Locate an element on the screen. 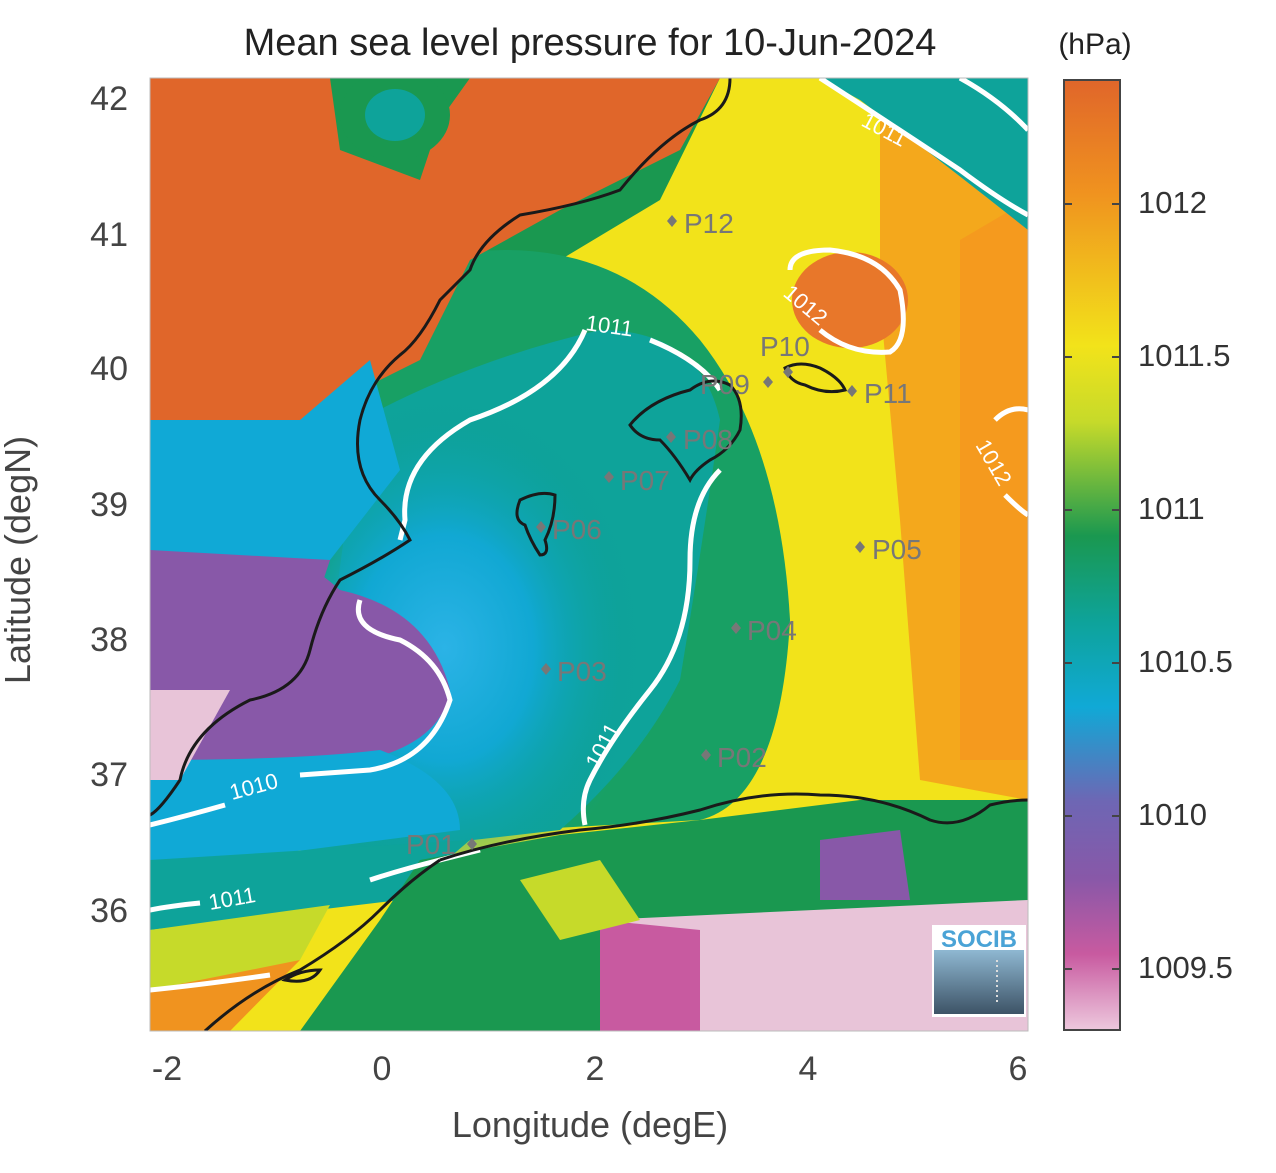 This screenshot has height=1173, width=1276. logo-text: SOCIB is located at coordinates (979, 939).